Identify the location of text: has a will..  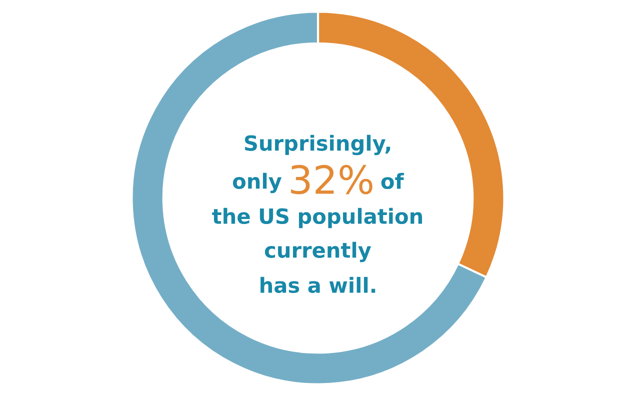
(318, 285).